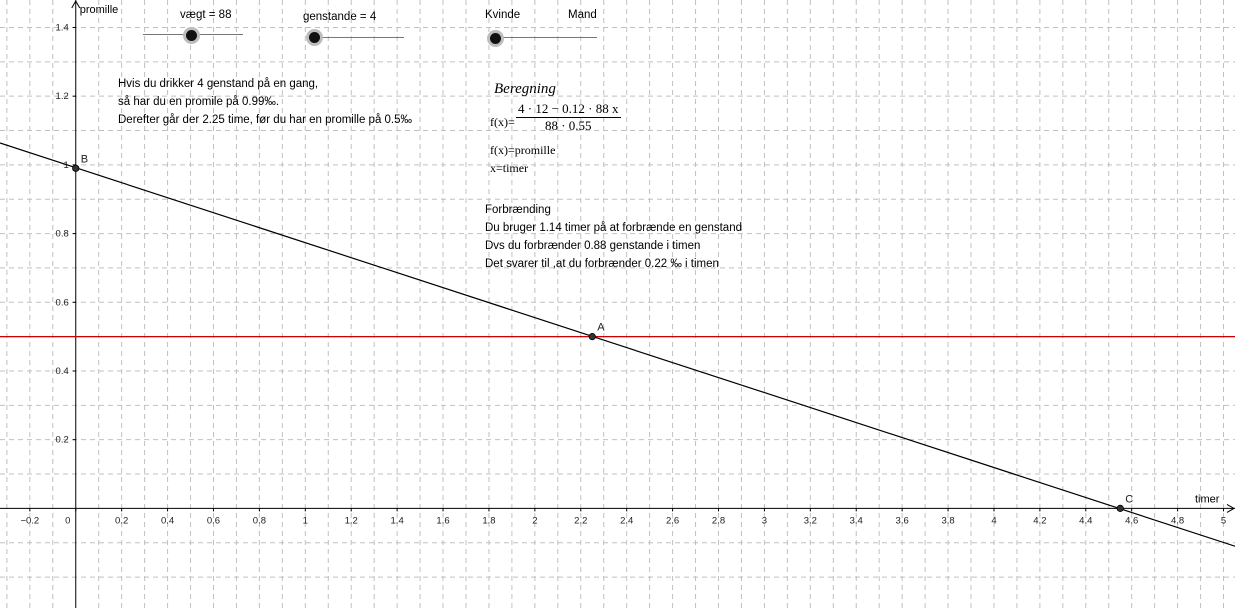 The image size is (1235, 608). What do you see at coordinates (1131, 520) in the screenshot?
I see `x-tick-label: 4.6` at bounding box center [1131, 520].